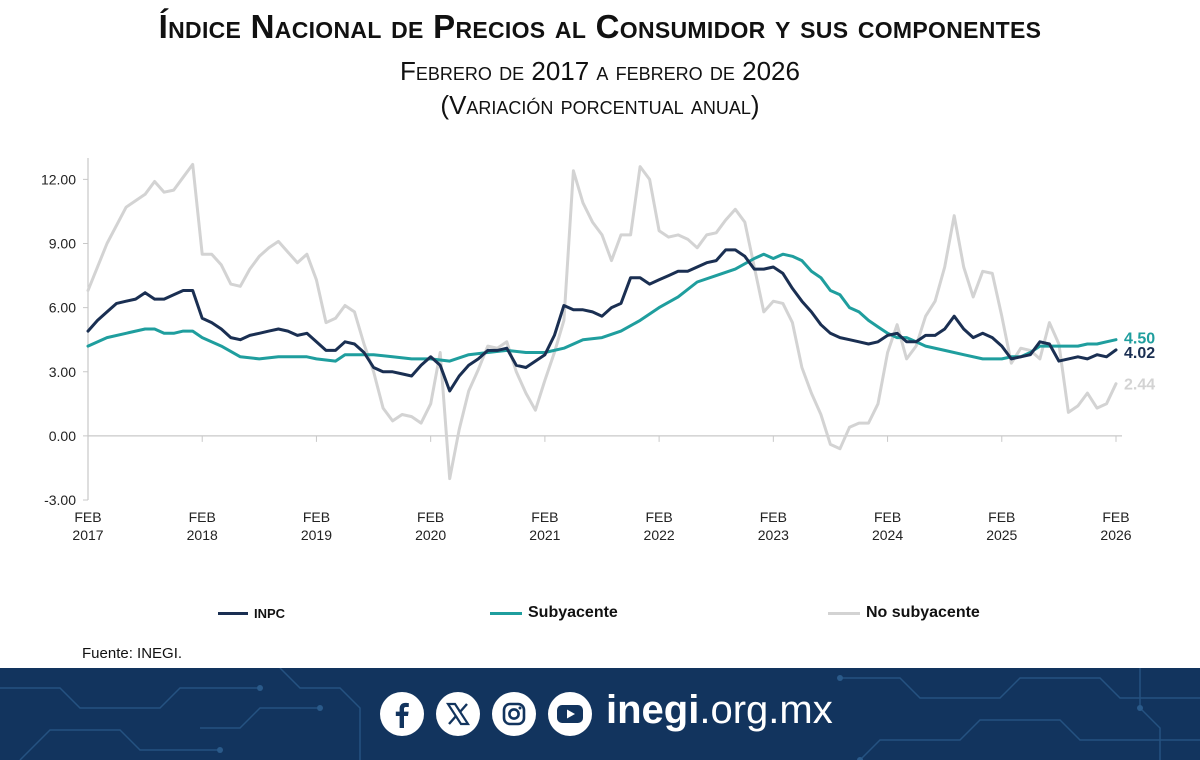  Describe the element at coordinates (506, 613) in the screenshot. I see `legend-swatch-subyacente` at that location.